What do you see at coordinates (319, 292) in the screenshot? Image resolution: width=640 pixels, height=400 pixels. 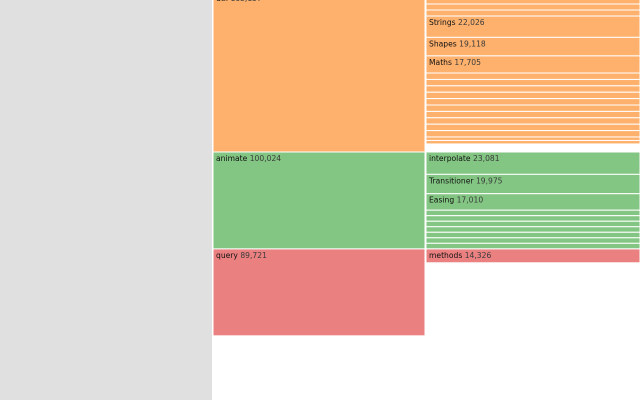 I see `partition-query` at bounding box center [319, 292].